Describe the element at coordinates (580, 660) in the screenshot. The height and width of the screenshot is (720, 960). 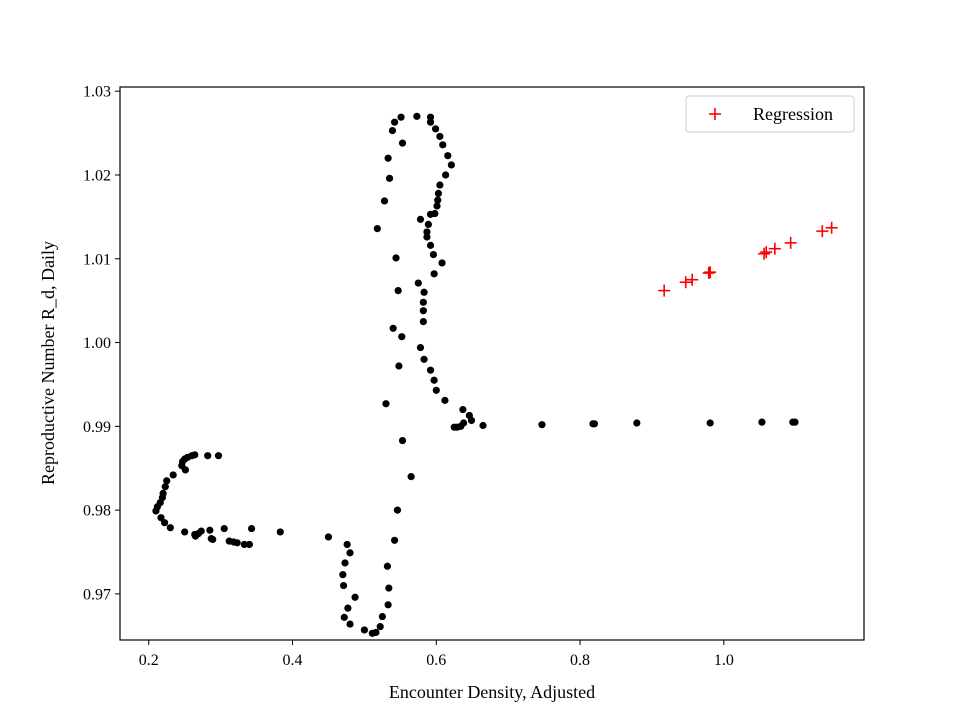
I see `x-tick-label: 0.8` at that location.